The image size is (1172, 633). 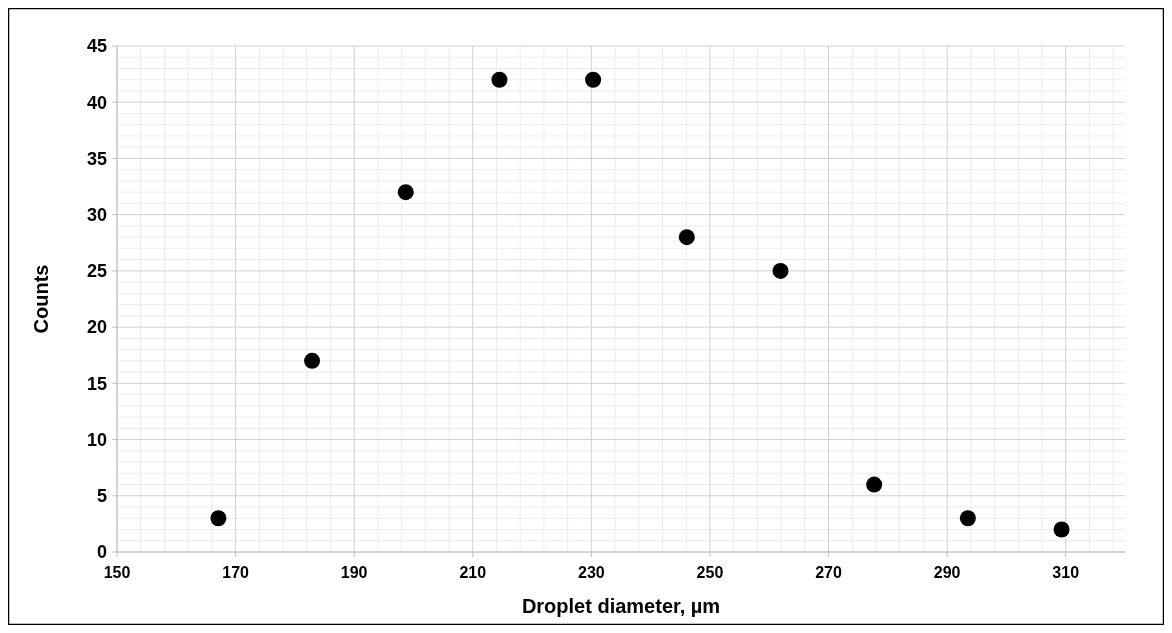 What do you see at coordinates (354, 572) in the screenshot?
I see `x-tick-label: 190` at bounding box center [354, 572].